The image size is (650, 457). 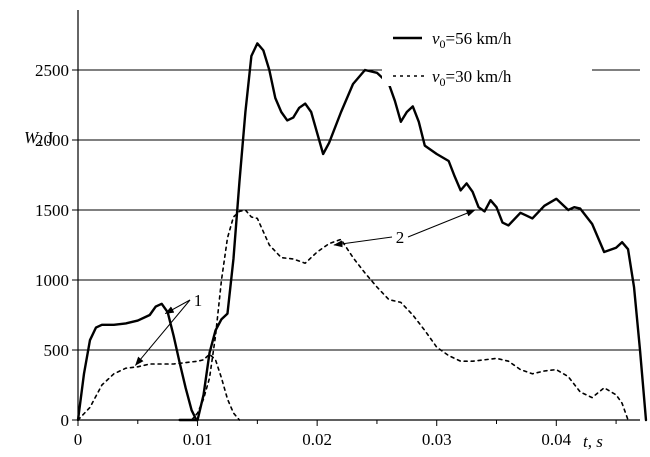 I want to click on y-tick-labels: 0 500 1000 1500 2000 2500, so click(x=52, y=245).